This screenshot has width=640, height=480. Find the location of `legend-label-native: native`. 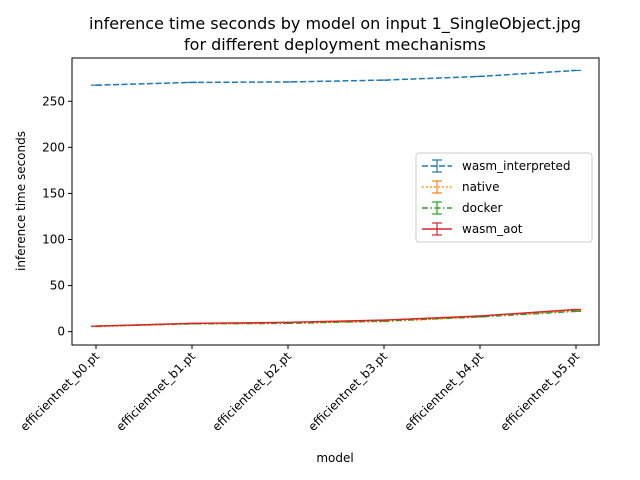

legend-label-native: native is located at coordinates (480, 187).